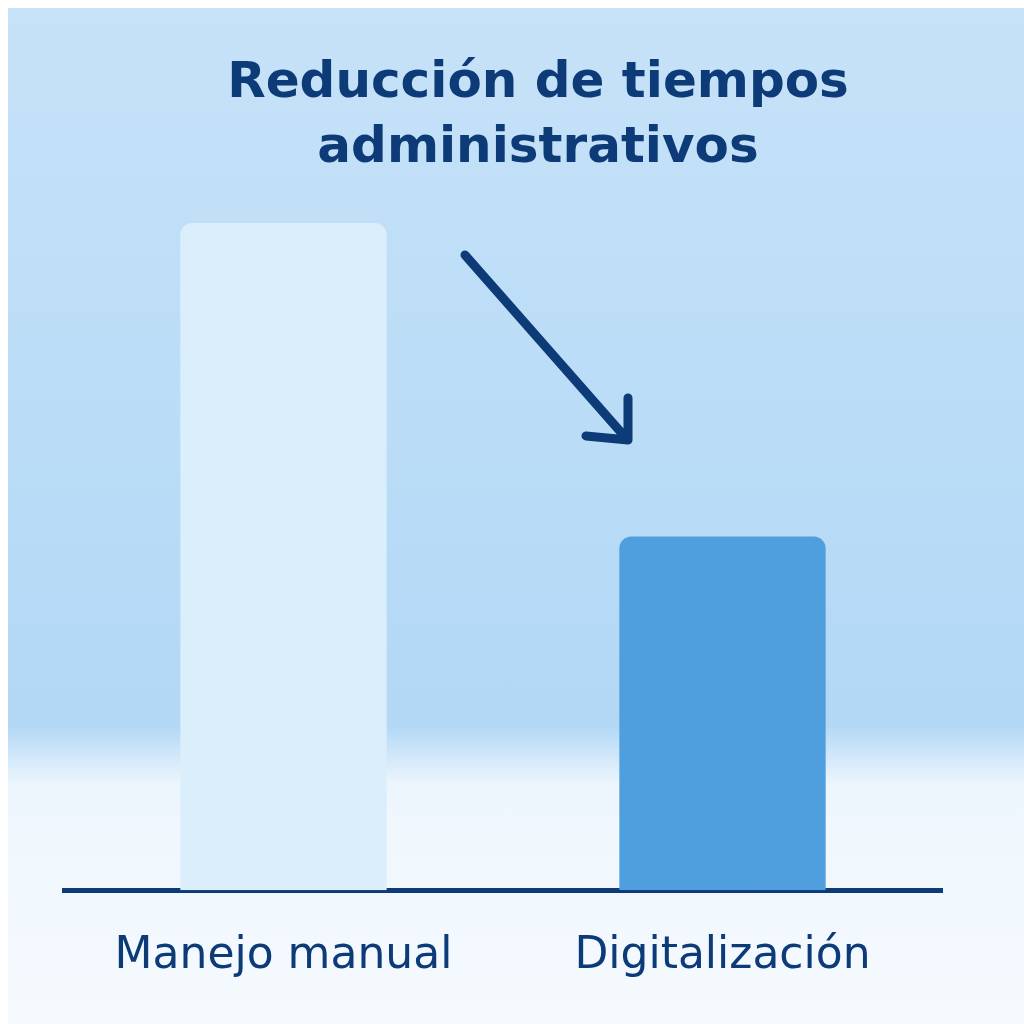  What do you see at coordinates (722, 953) in the screenshot?
I see `x-tick-label: Digitalización` at bounding box center [722, 953].